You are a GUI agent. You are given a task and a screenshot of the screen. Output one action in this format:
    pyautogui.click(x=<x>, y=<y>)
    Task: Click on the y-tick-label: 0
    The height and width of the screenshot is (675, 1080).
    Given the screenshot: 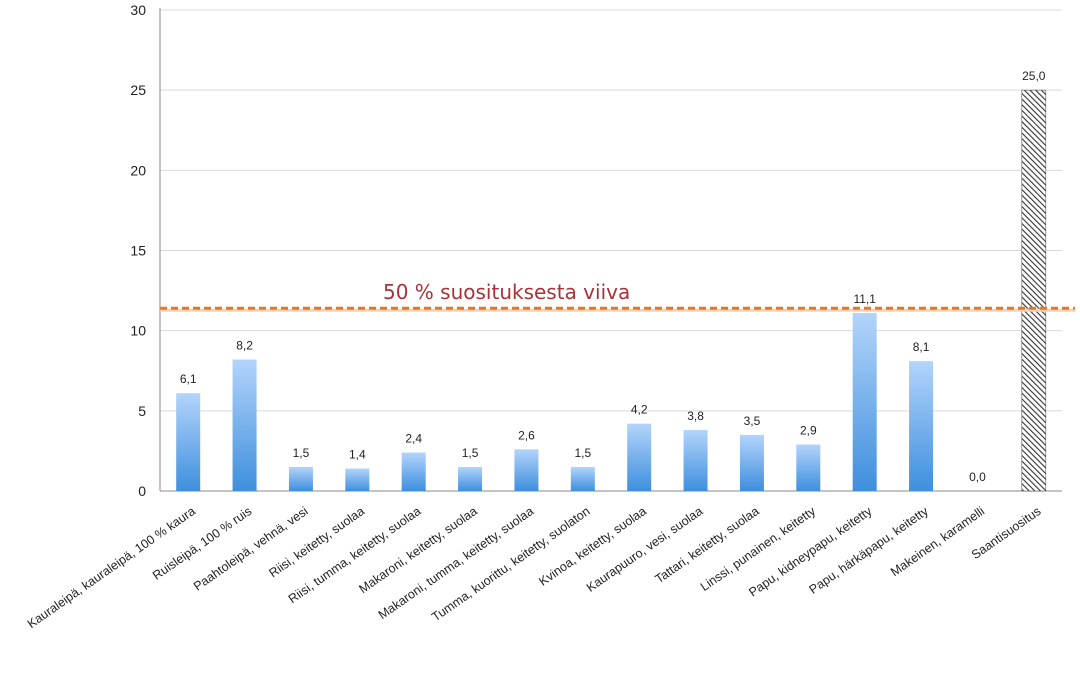 What is the action you would take?
    pyautogui.click(x=142, y=491)
    